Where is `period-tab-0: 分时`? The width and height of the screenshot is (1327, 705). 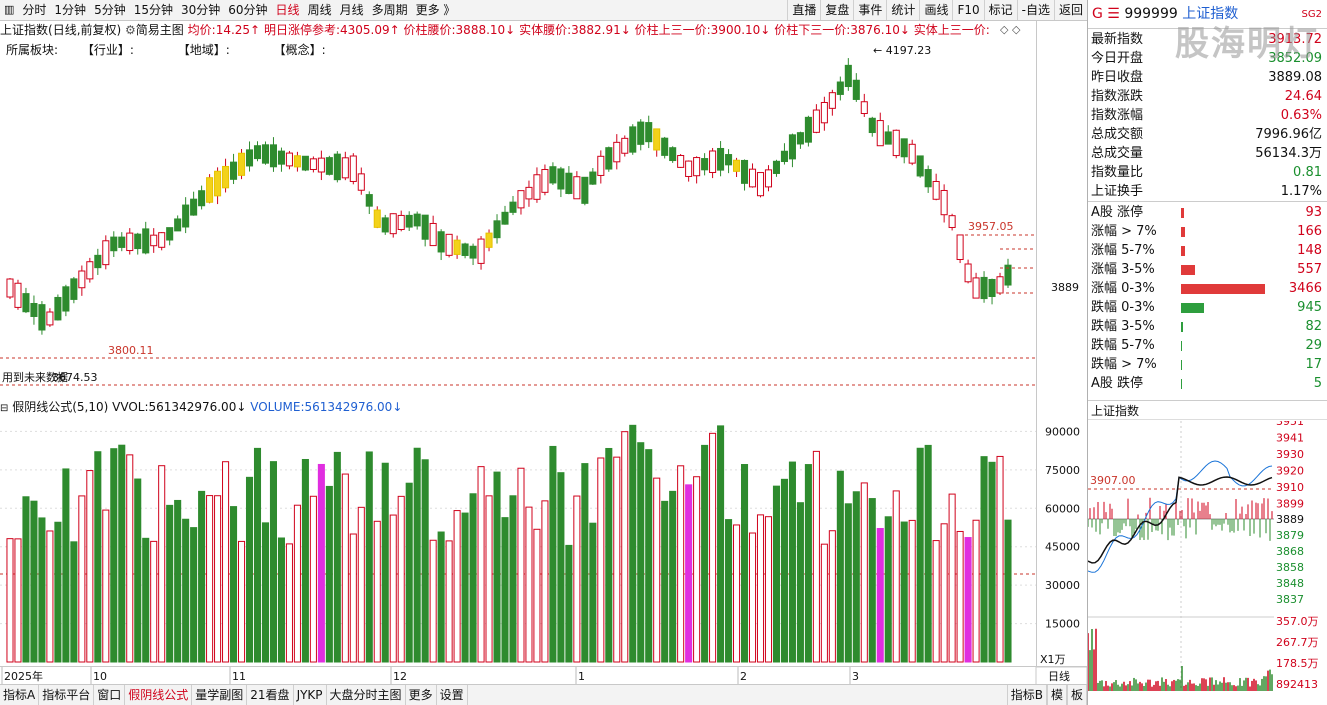
period-tab-0: 分时 is located at coordinates (34, 10).